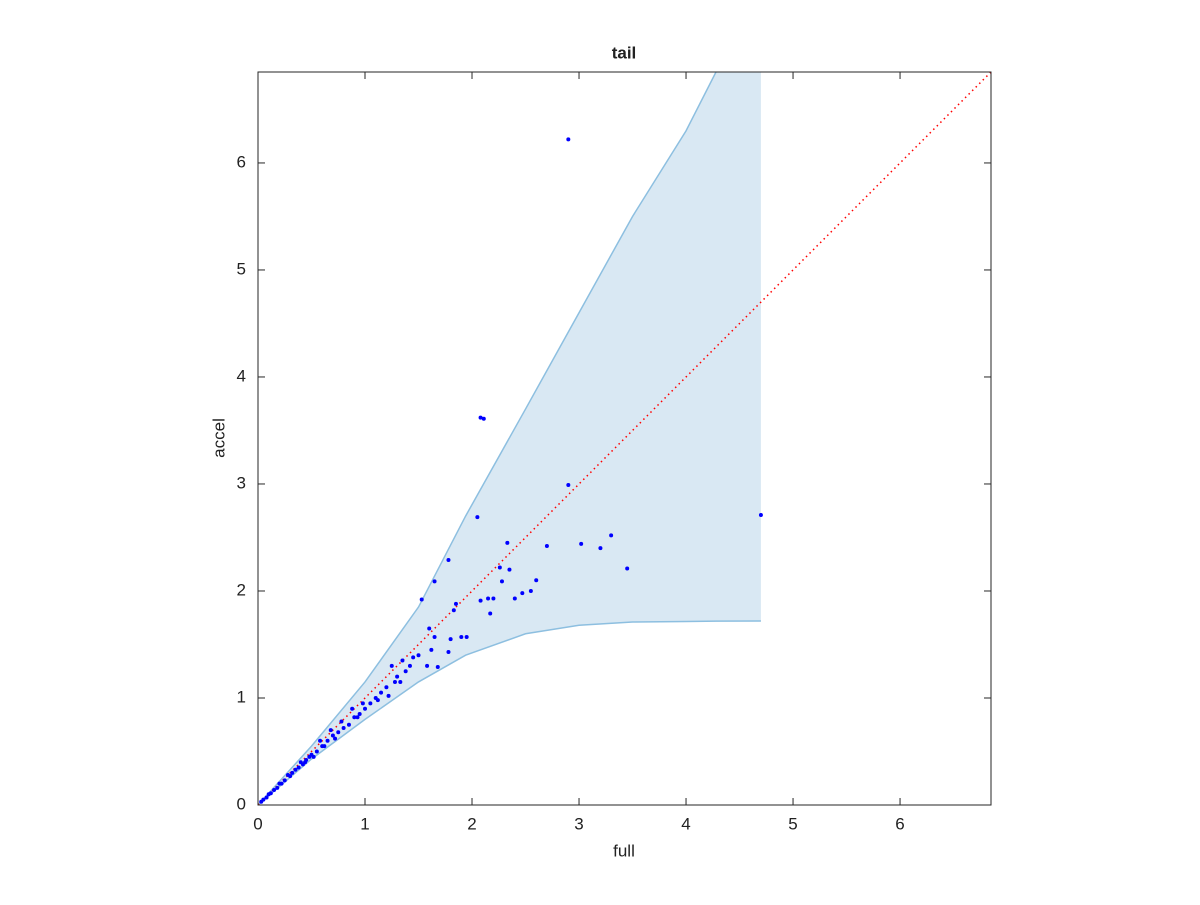 The height and width of the screenshot is (905, 1200). Describe the element at coordinates (792, 823) in the screenshot. I see `x-tick-label: 5` at that location.